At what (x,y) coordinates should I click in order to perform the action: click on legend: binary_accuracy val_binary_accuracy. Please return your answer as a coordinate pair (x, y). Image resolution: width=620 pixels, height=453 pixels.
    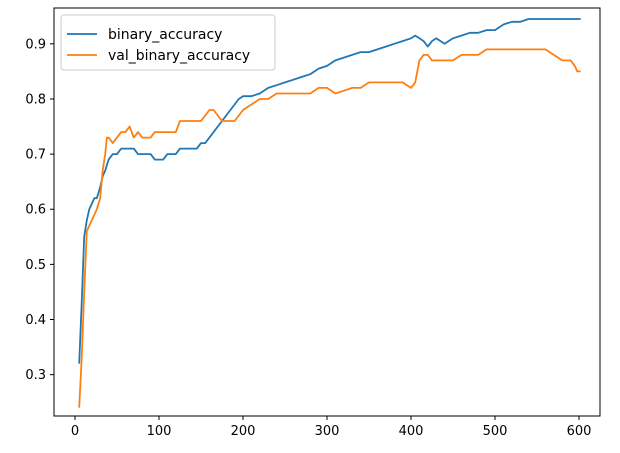
    Looking at the image, I should click on (168, 42).